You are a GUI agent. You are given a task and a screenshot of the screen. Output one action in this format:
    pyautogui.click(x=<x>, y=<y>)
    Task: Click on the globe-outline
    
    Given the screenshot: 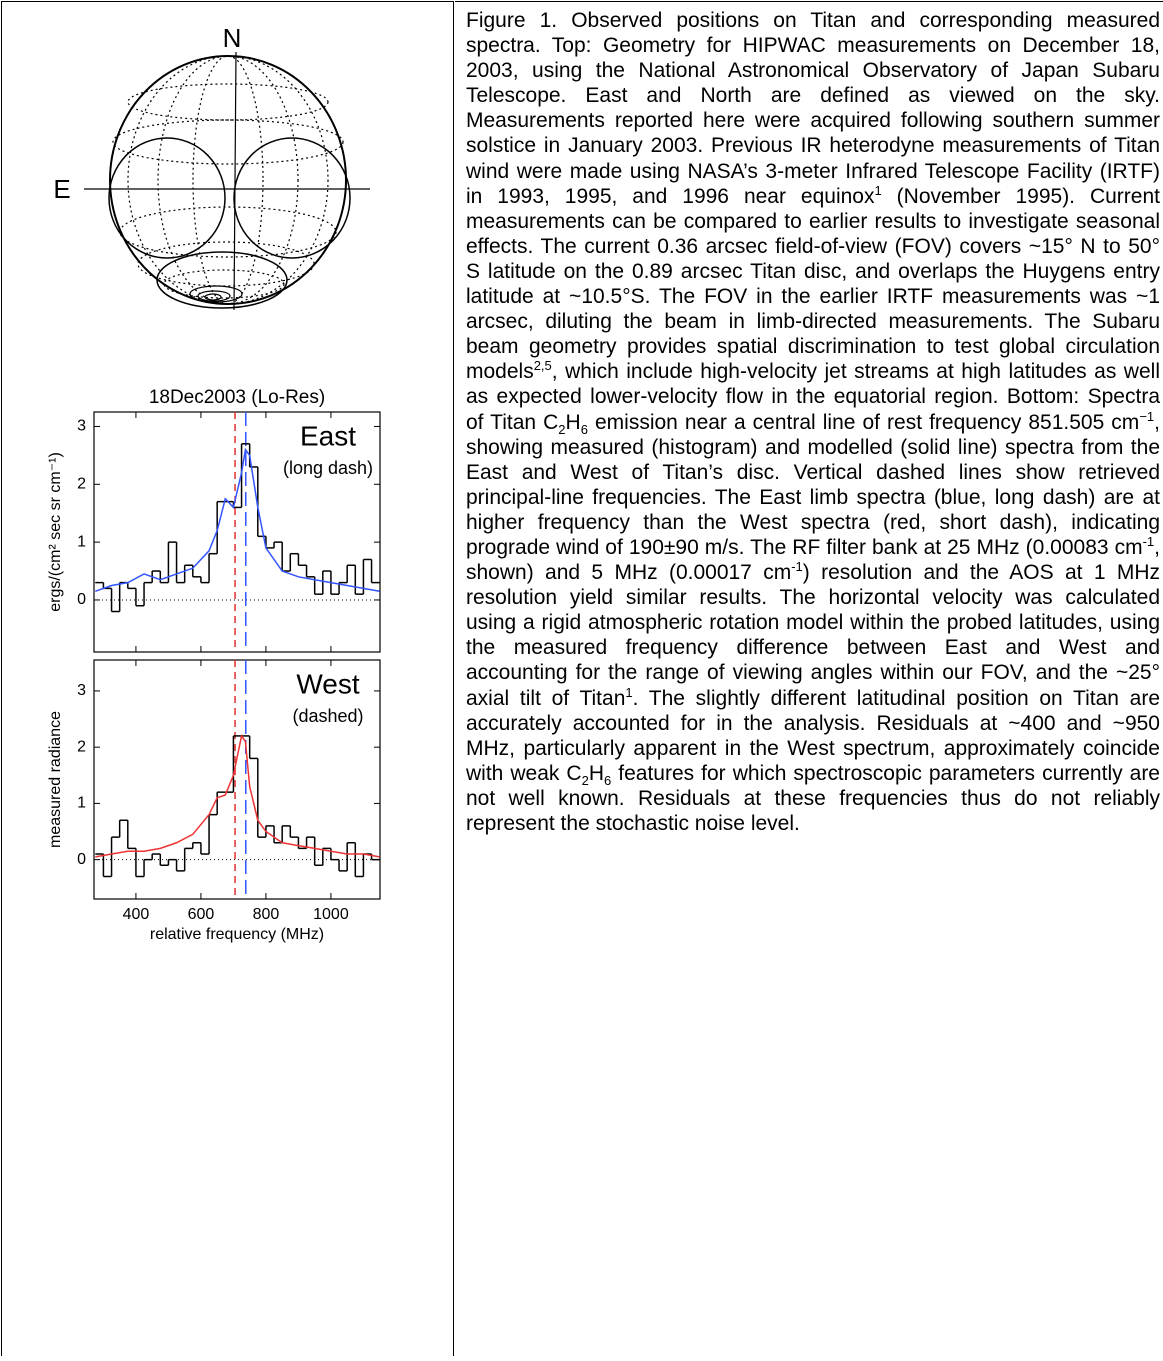 What is the action you would take?
    pyautogui.click(x=228, y=180)
    